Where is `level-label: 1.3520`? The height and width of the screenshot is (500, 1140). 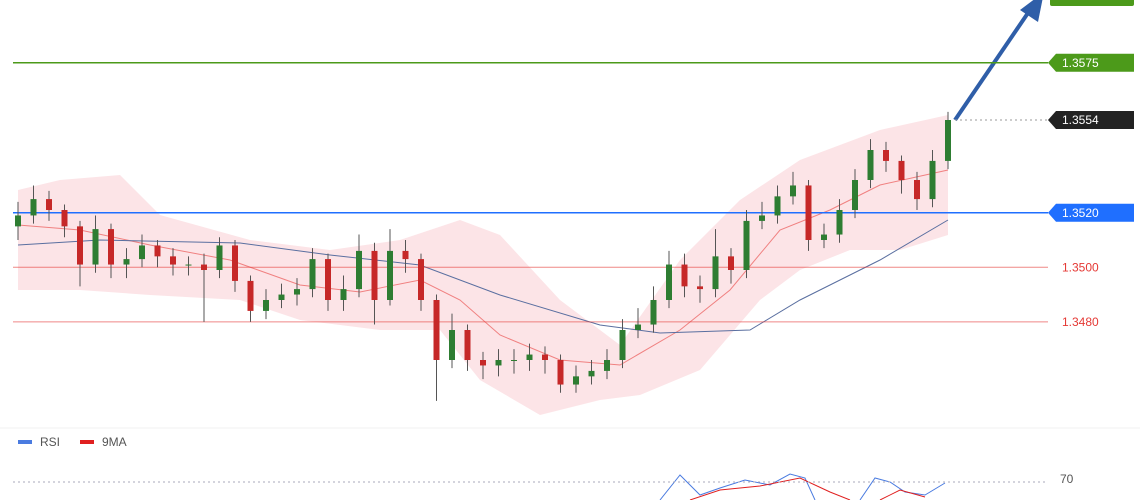 level-label: 1.3520 is located at coordinates (1080, 213).